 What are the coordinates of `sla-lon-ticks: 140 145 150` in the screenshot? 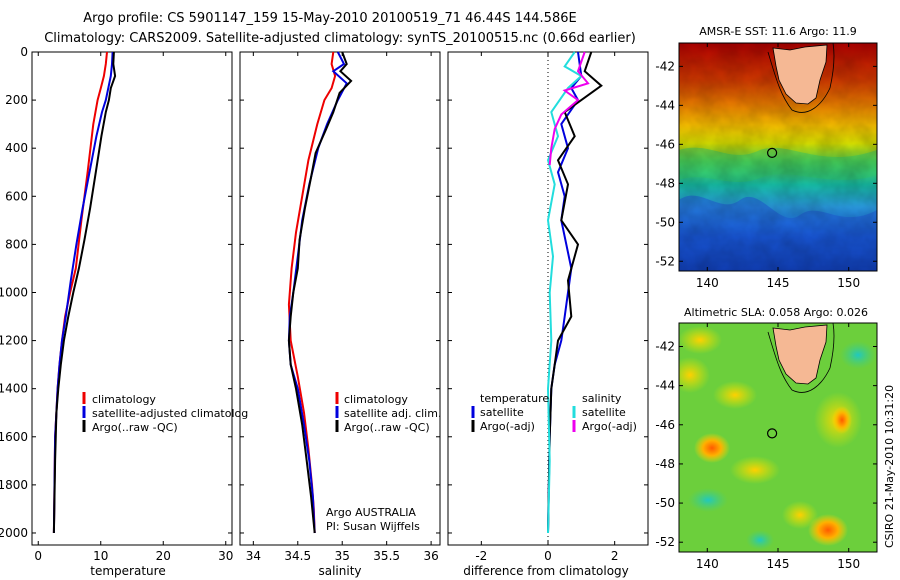 It's located at (778, 447).